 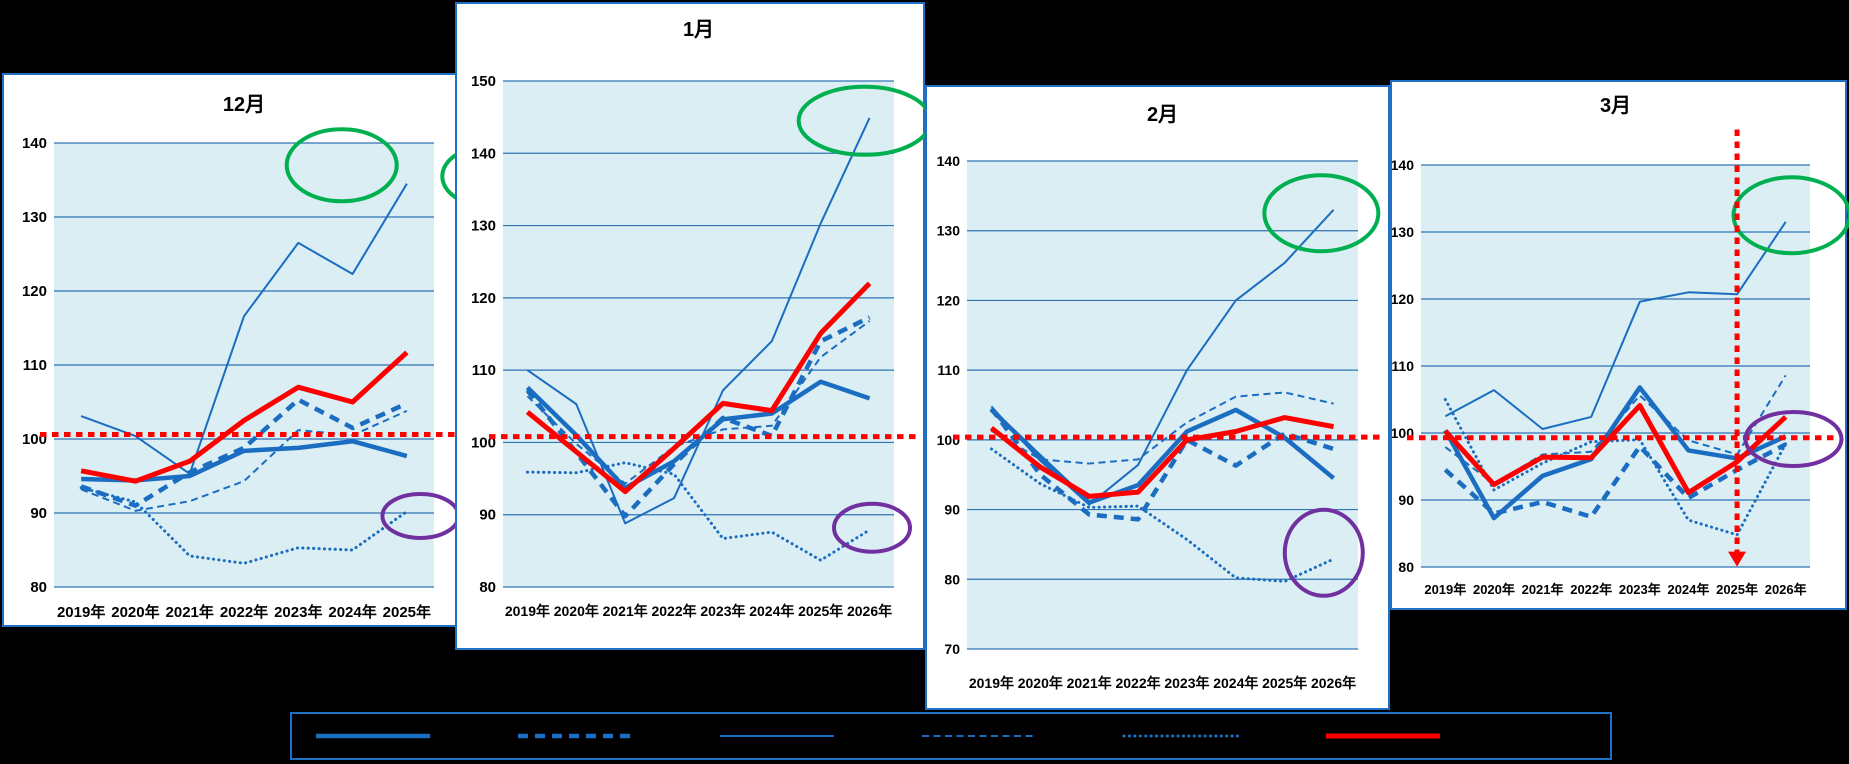 What do you see at coordinates (698, 30) in the screenshot?
I see `chart-title: 1月` at bounding box center [698, 30].